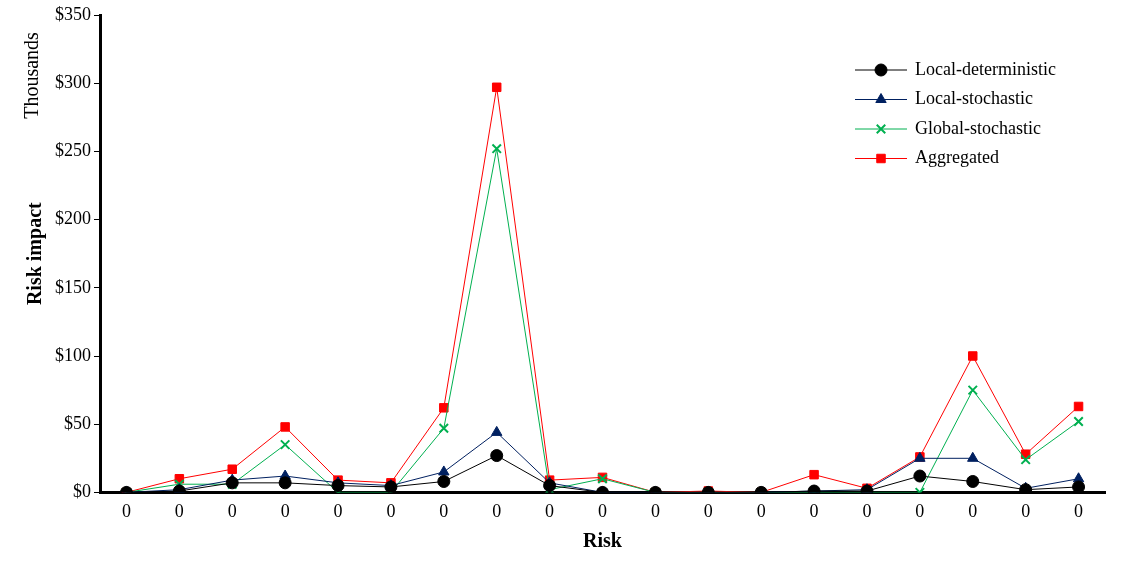 Image resolution: width=1125 pixels, height=563 pixels. Describe the element at coordinates (31, 75) in the screenshot. I see `text: Thousands` at that location.